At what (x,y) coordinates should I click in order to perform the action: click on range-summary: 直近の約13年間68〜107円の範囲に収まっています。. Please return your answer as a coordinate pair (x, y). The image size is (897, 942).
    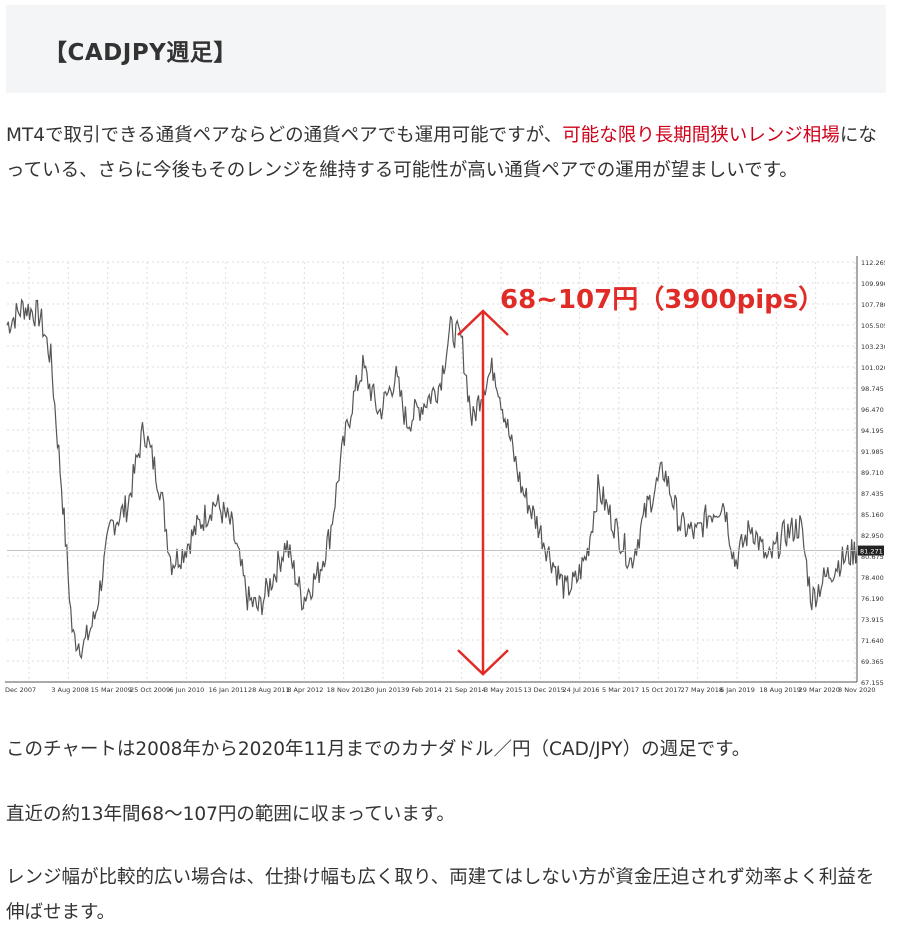
    Looking at the image, I should click on (230, 814).